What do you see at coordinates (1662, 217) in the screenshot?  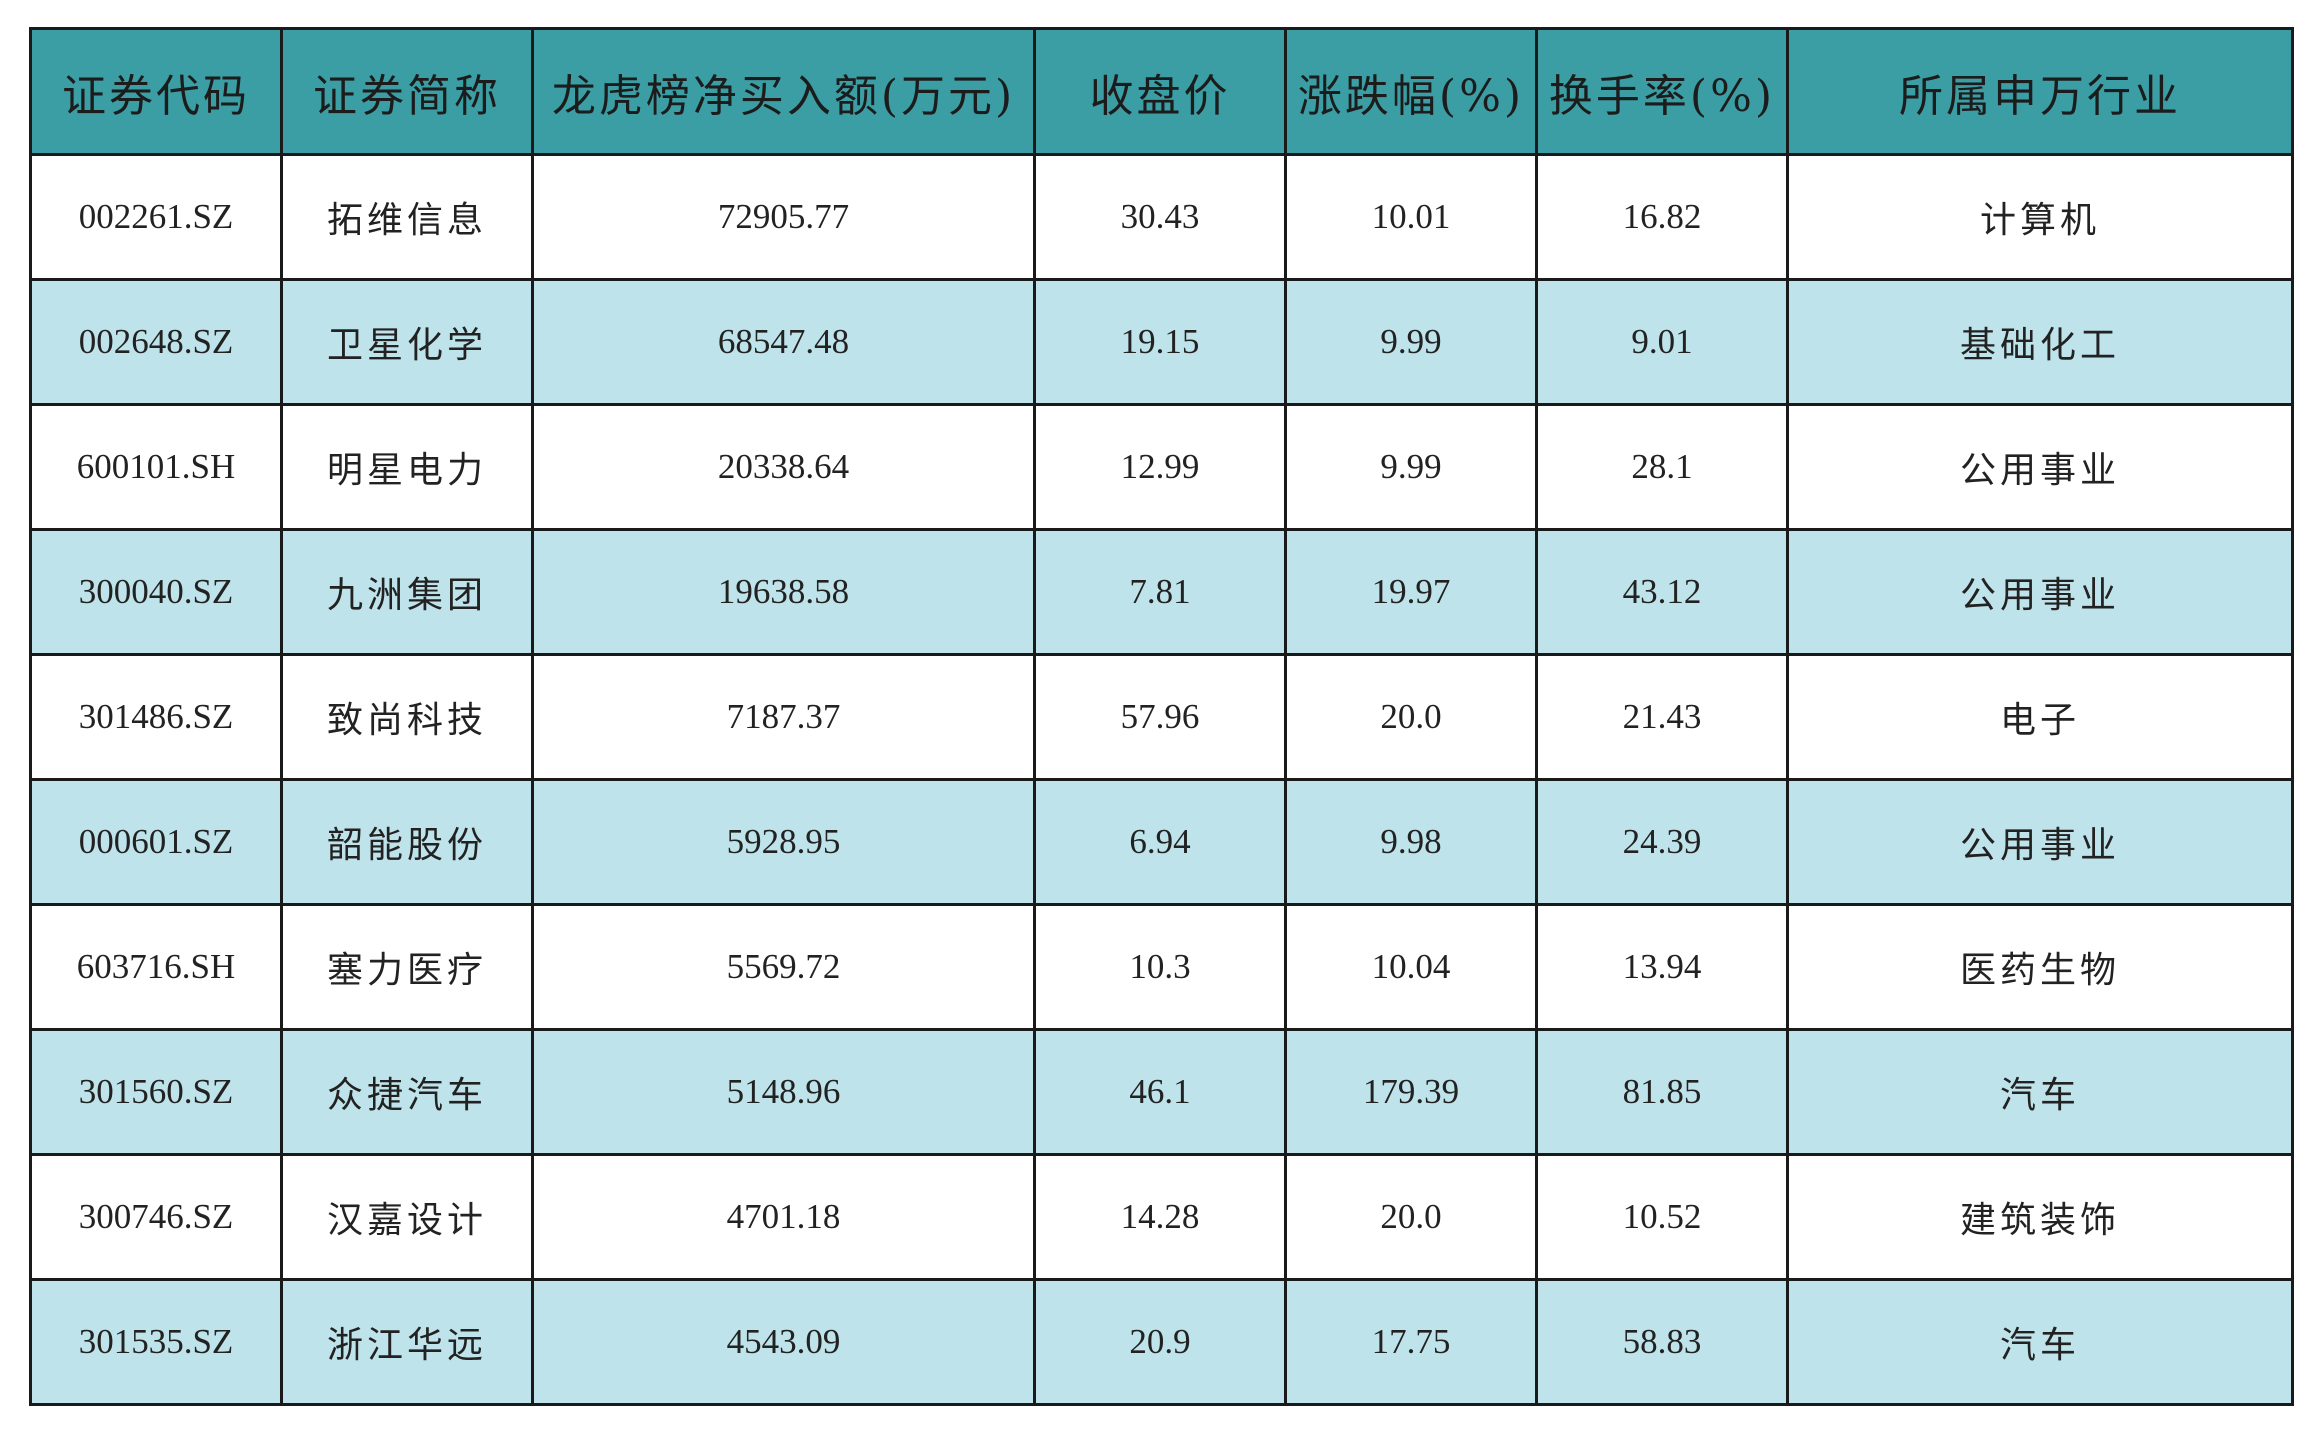 I see `cell-turnover: 16.82` at bounding box center [1662, 217].